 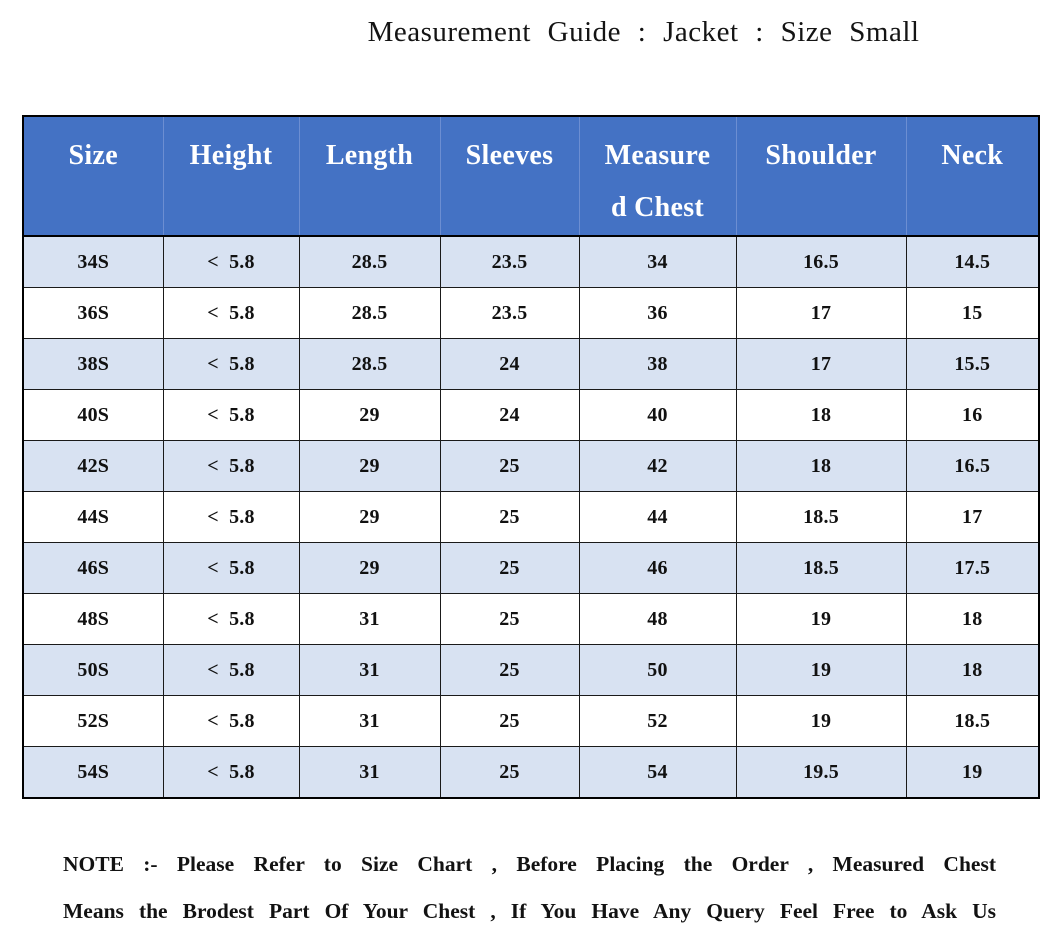 I want to click on table-cell-size: 52S, so click(x=93, y=721).